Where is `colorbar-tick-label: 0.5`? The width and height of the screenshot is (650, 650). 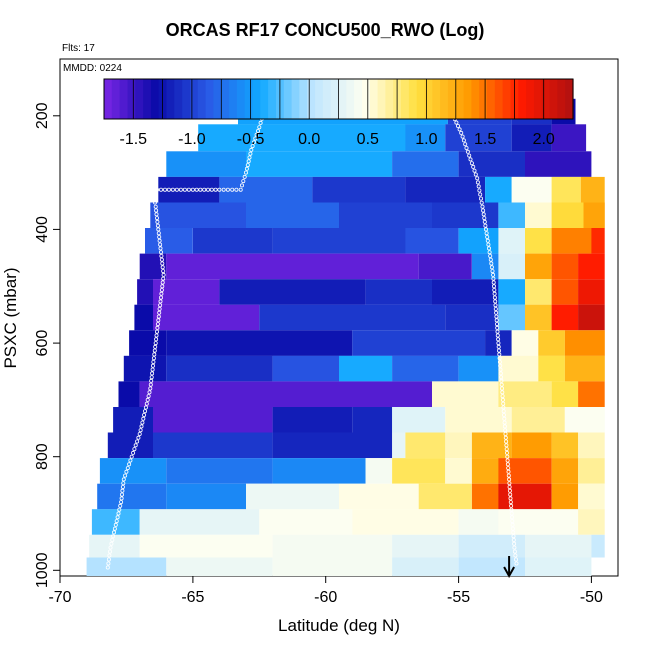
colorbar-tick-label: 0.5 is located at coordinates (368, 139).